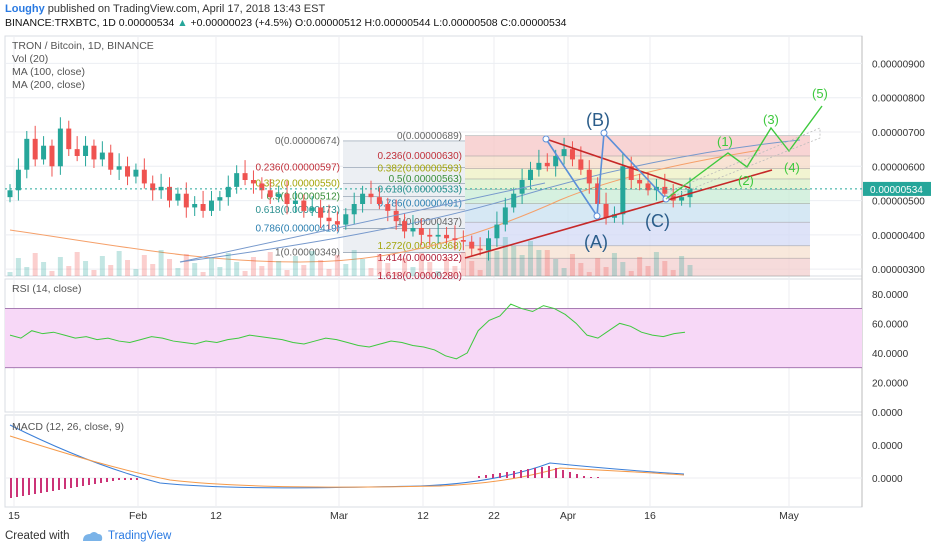 This screenshot has width=932, height=550. What do you see at coordinates (14, 516) in the screenshot?
I see `time-tick-label: 15` at bounding box center [14, 516].